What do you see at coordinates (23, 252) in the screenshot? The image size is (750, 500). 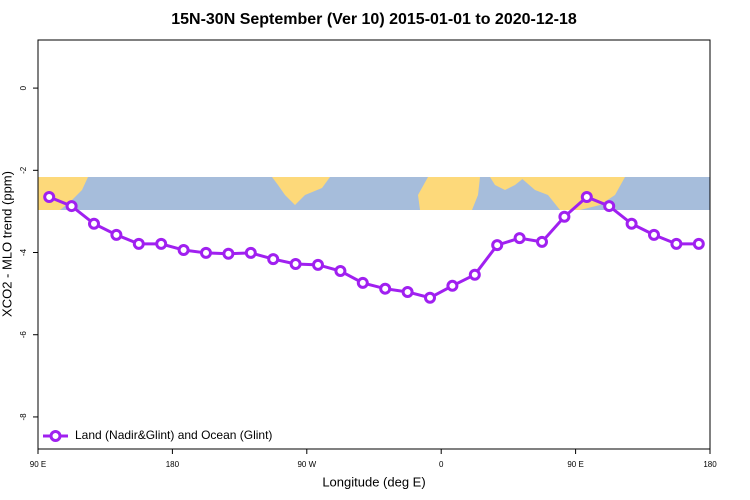 I see `y-tick-label: -4` at bounding box center [23, 252].